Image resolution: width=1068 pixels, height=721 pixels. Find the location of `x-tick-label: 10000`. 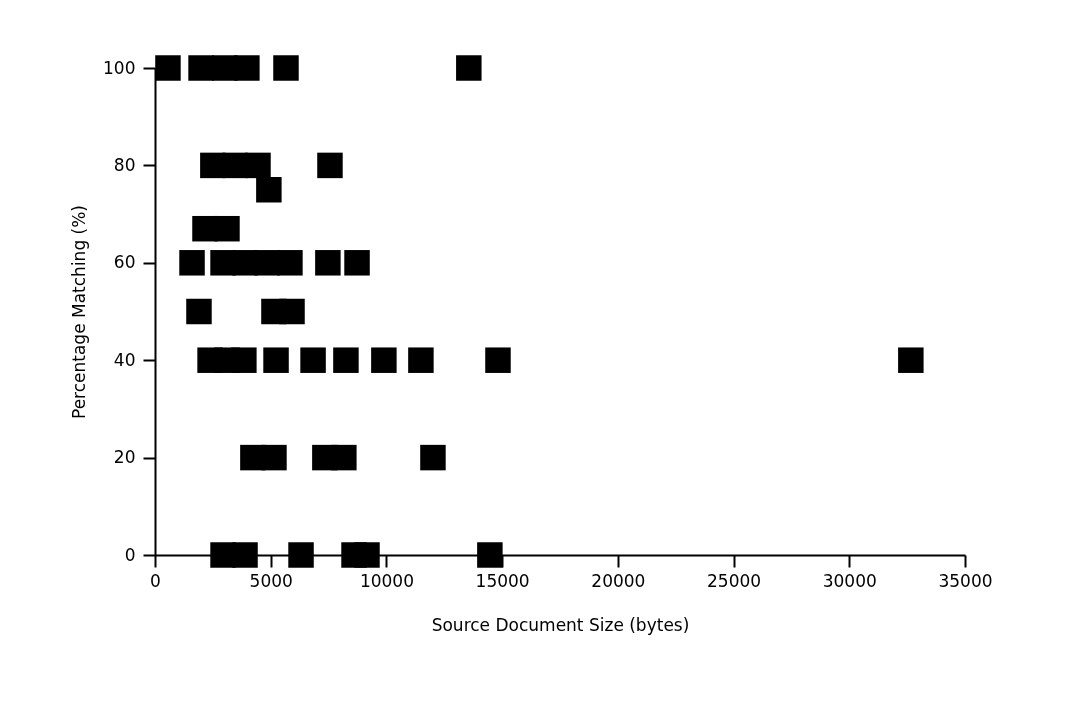

x-tick-label: 10000 is located at coordinates (386, 580).